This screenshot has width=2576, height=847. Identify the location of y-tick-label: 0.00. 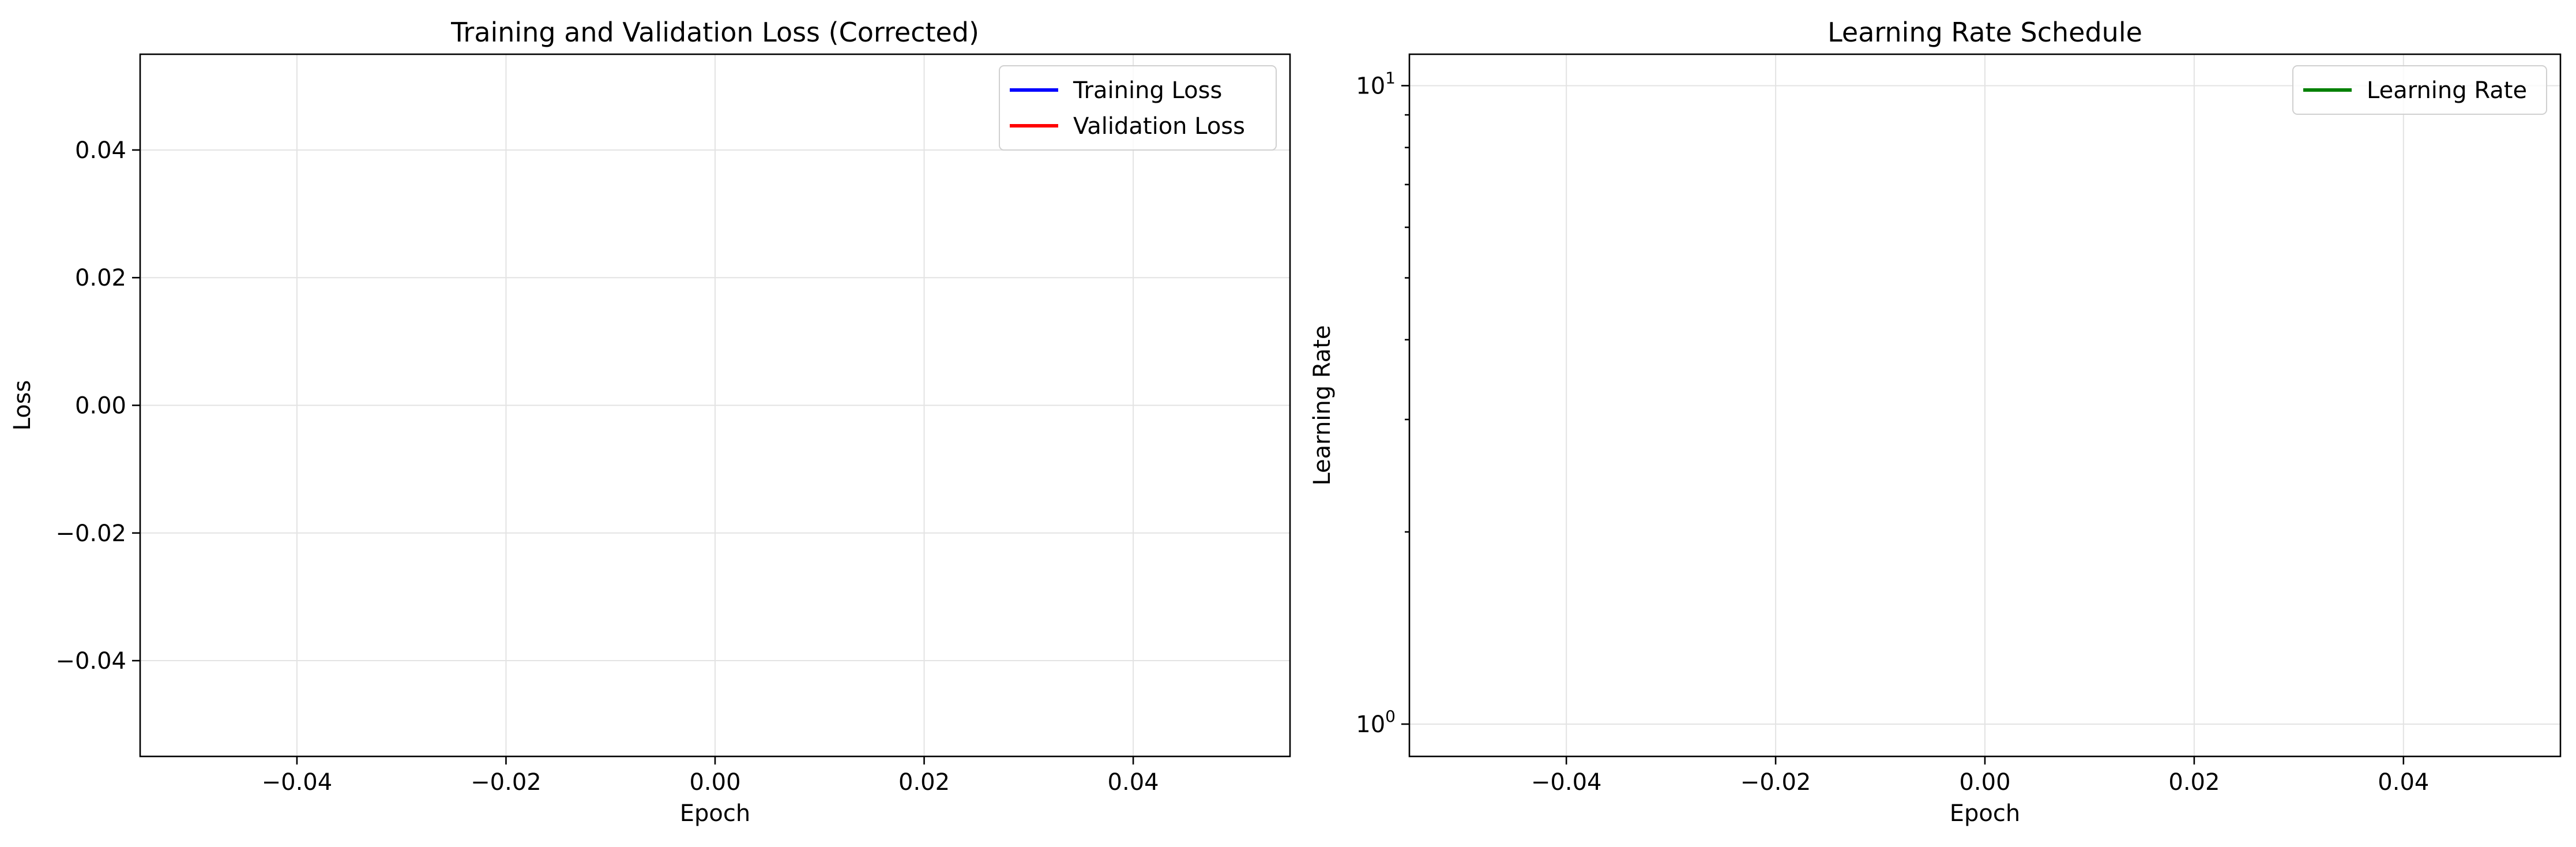
(100, 406).